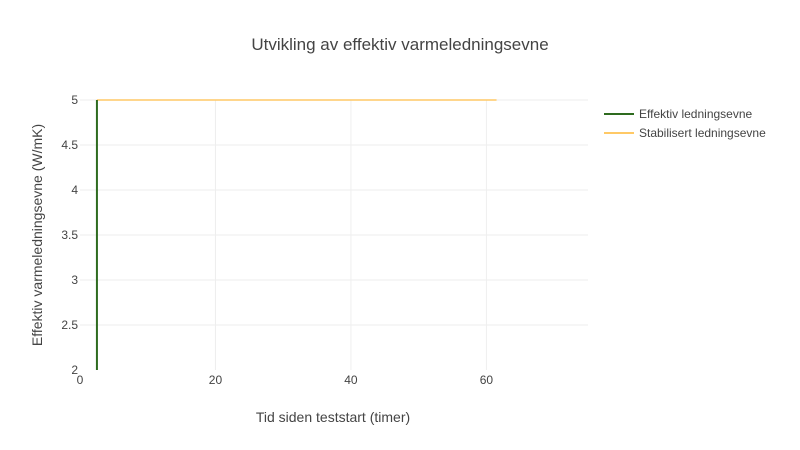  What do you see at coordinates (351, 380) in the screenshot?
I see `x-tick-label: 40` at bounding box center [351, 380].